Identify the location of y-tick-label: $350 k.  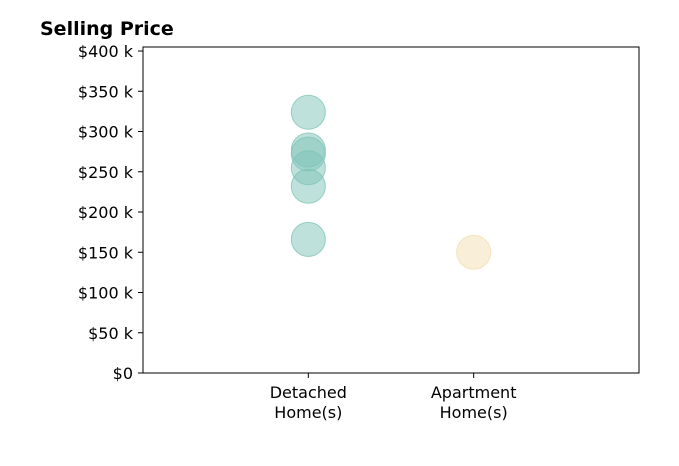
(106, 91).